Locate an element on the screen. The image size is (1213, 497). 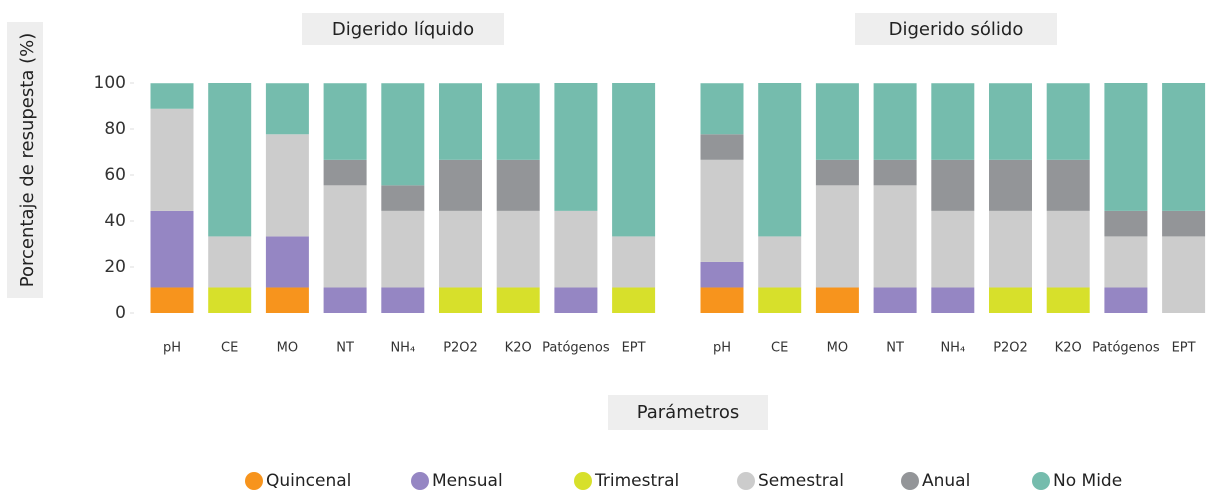
x-label-box is located at coordinates (688, 412).